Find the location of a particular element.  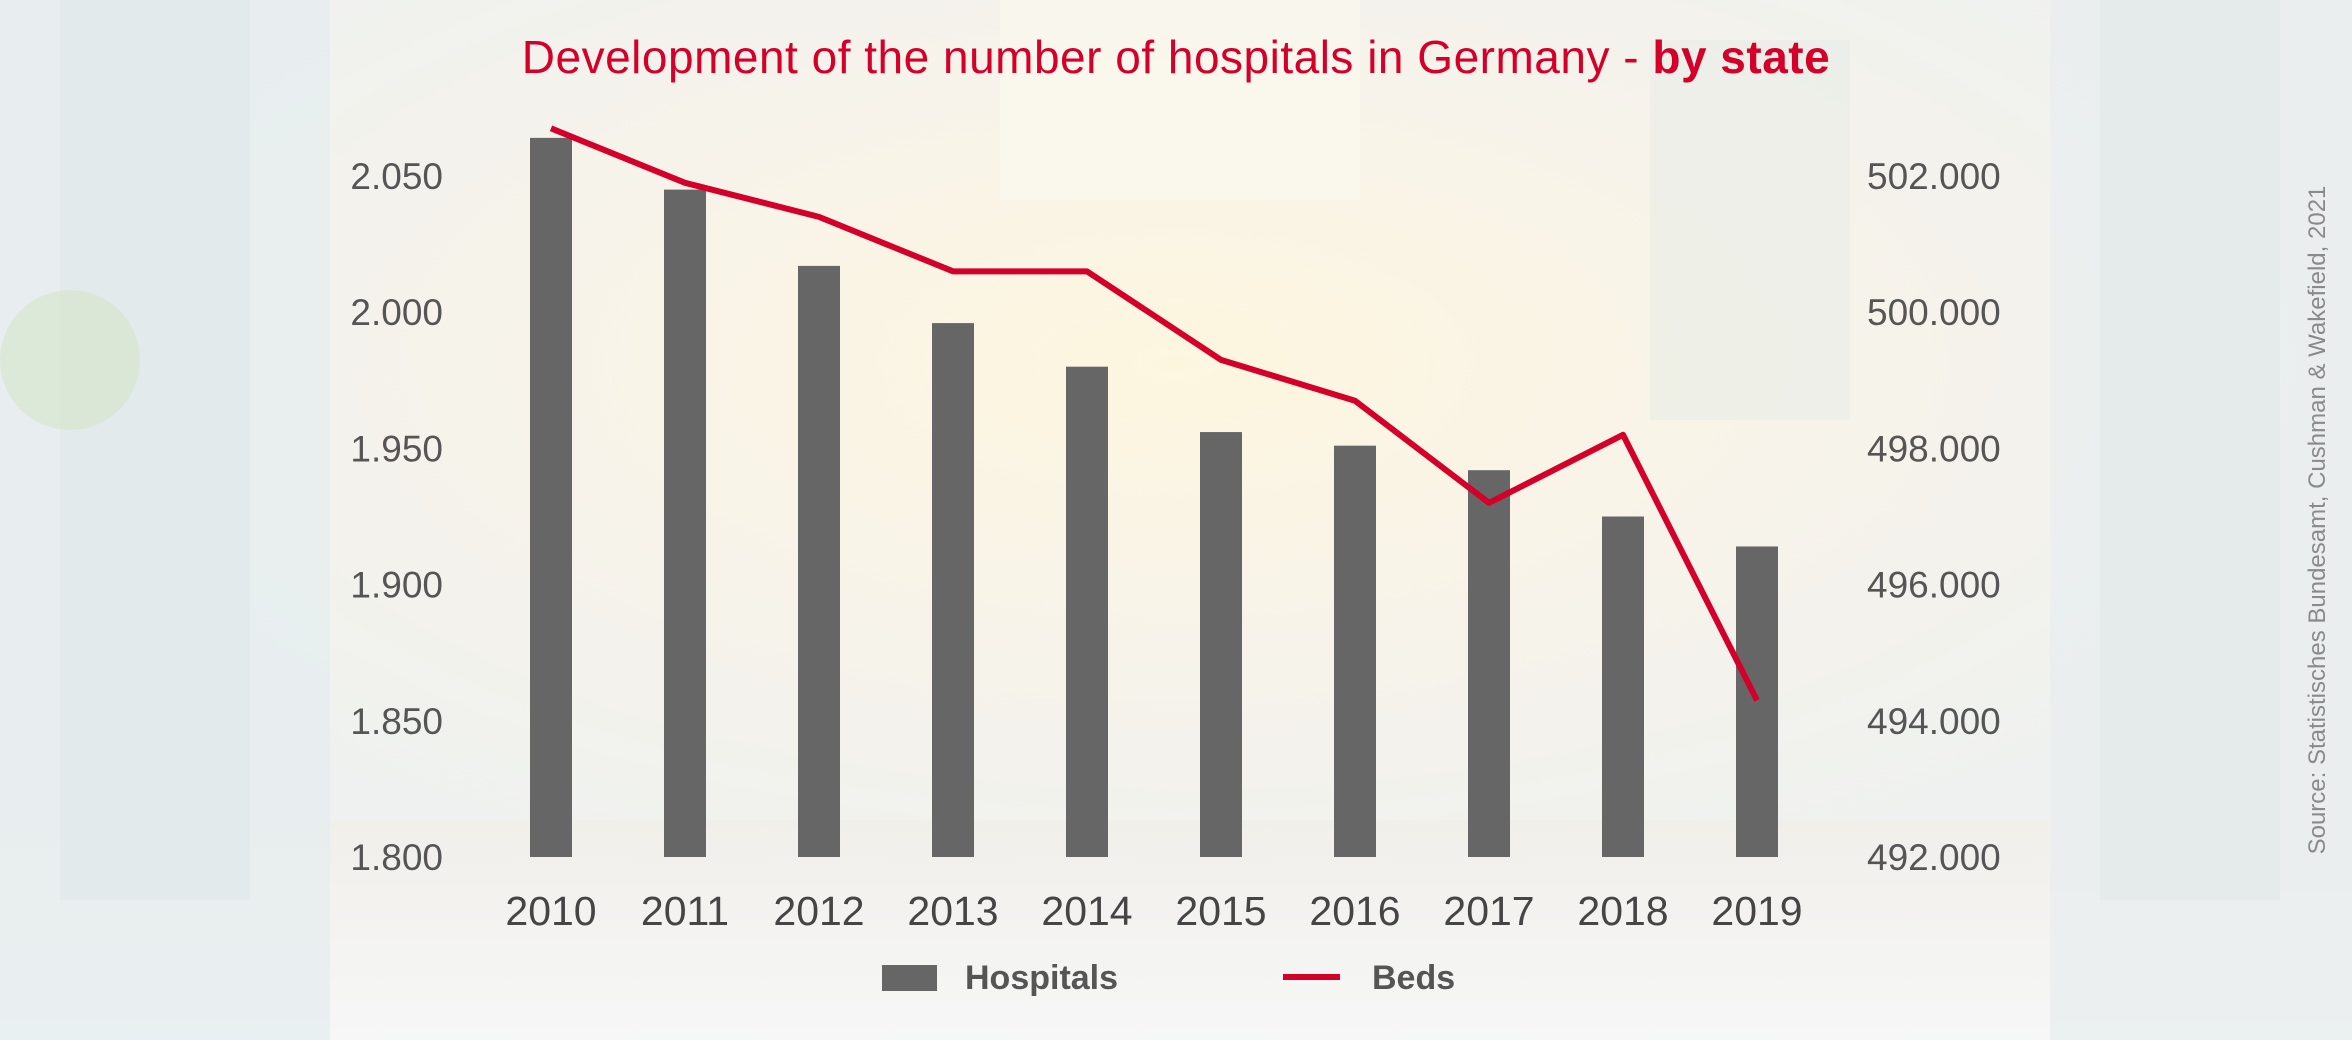

y-right-tick-label: 500.000 is located at coordinates (1934, 312).